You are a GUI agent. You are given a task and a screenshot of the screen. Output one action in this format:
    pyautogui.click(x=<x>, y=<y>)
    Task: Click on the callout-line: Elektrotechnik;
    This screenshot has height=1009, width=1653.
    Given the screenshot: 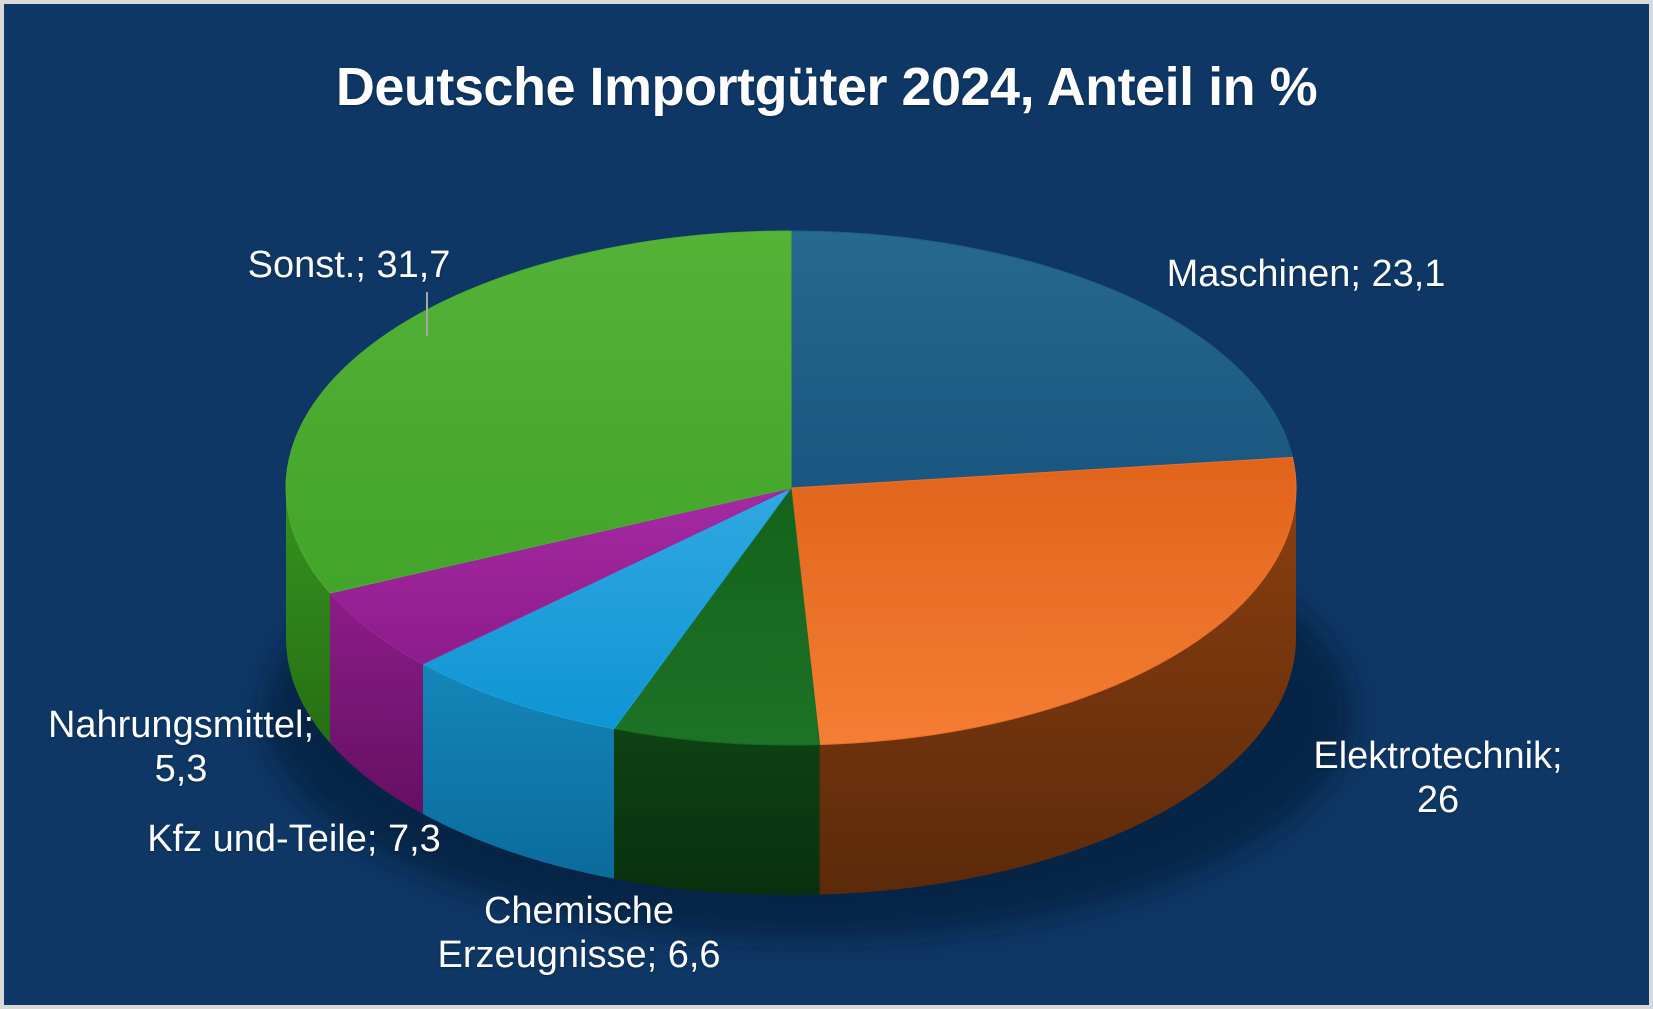 What is the action you would take?
    pyautogui.click(x=1438, y=756)
    